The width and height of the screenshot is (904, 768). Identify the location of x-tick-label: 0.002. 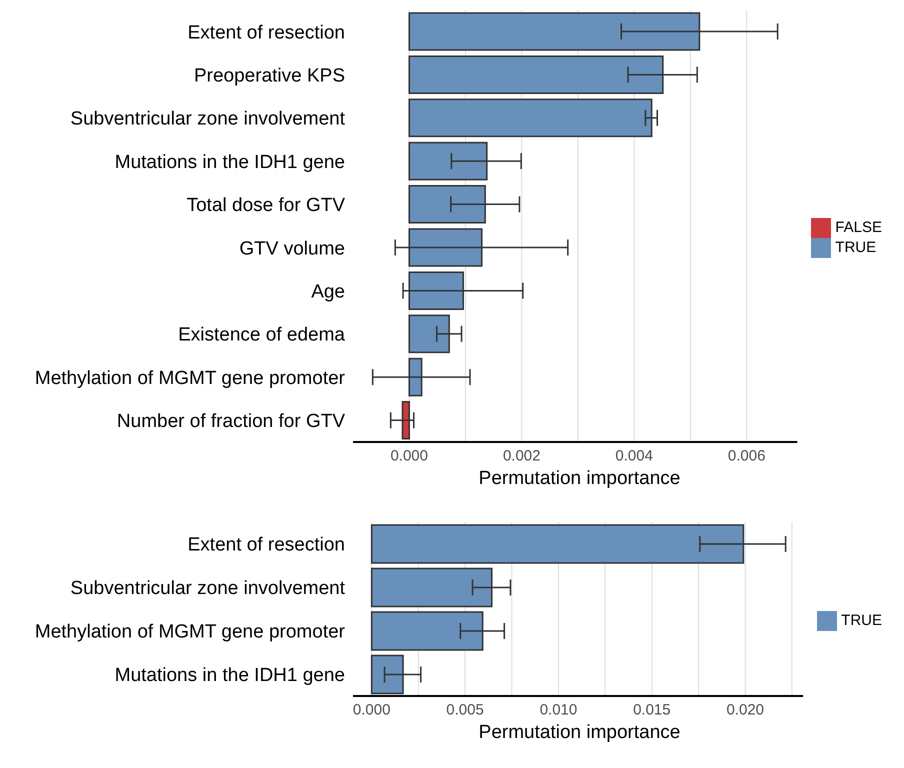
(521, 456).